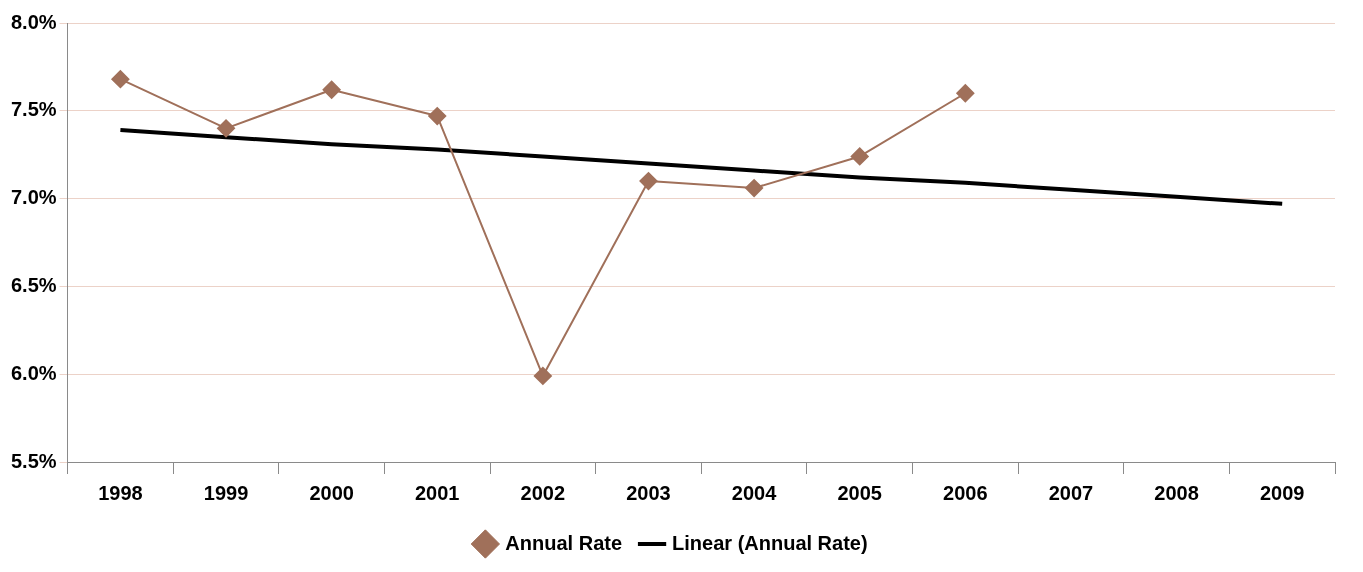  What do you see at coordinates (226, 492) in the screenshot?
I see `x-tick-label: 1999` at bounding box center [226, 492].